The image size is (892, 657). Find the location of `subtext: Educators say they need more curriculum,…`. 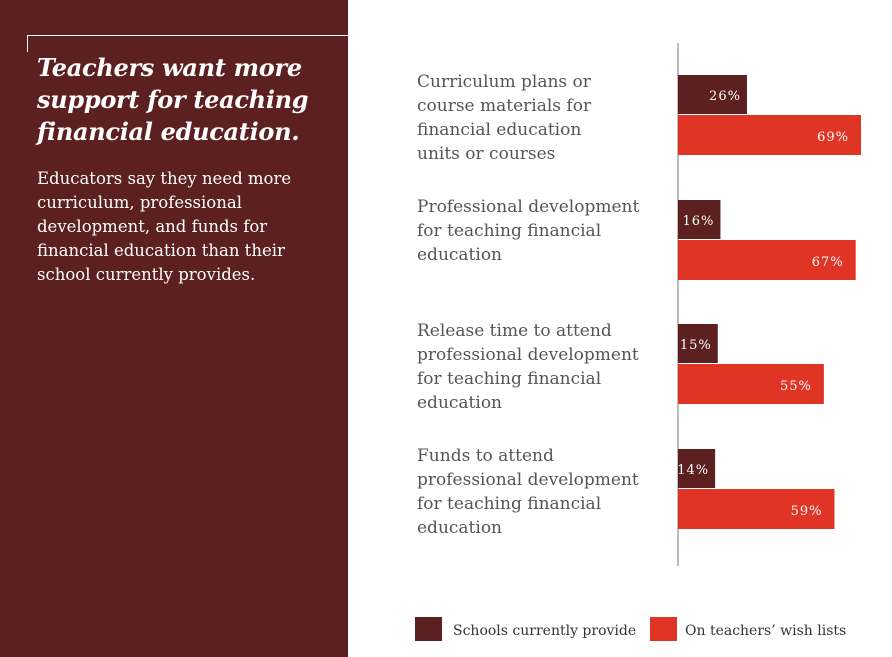

subtext: Educators say they need more curriculum,… is located at coordinates (164, 226).